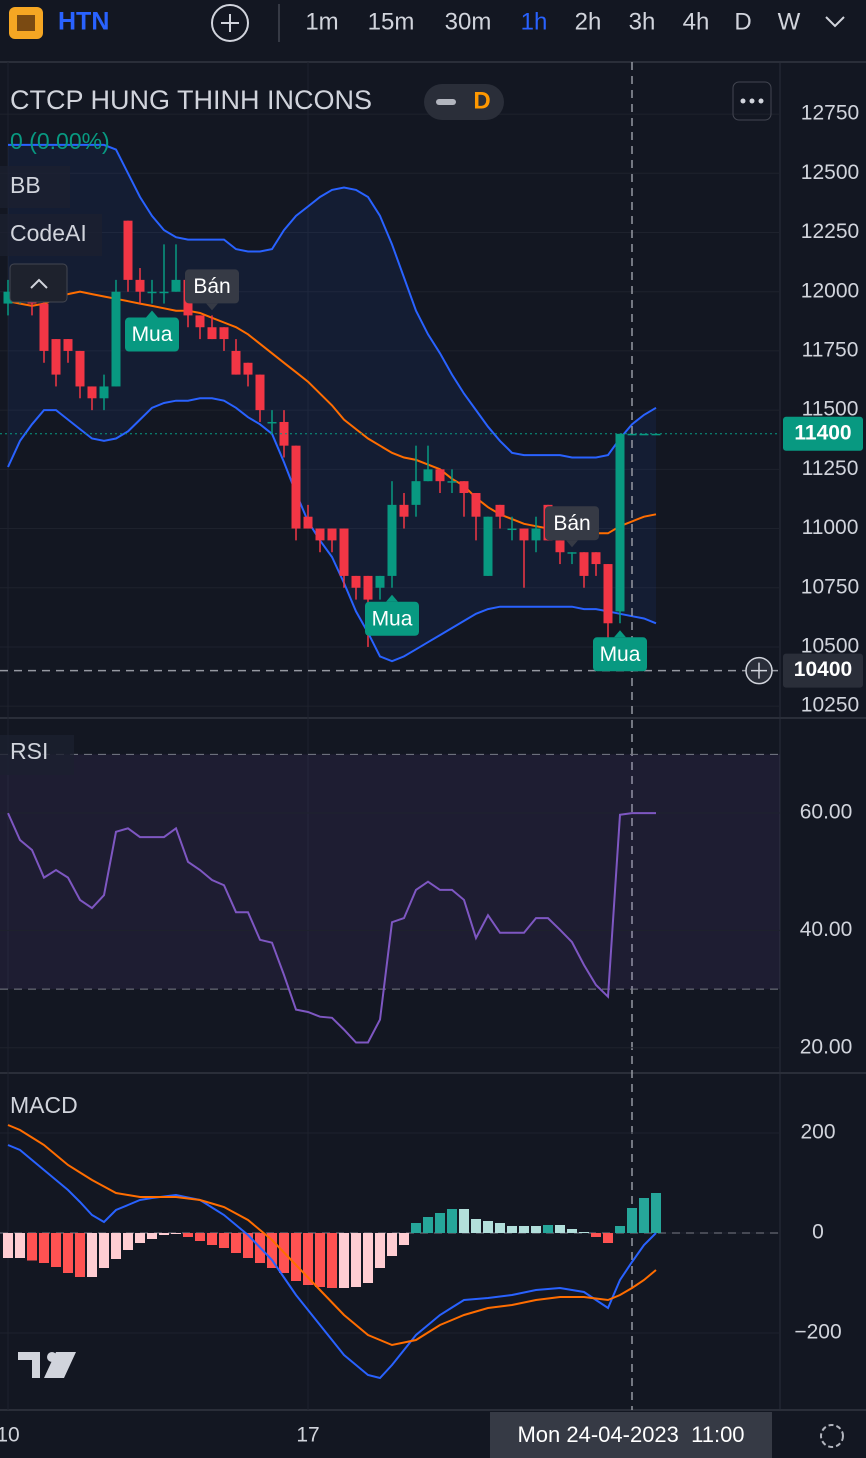 This screenshot has width=866, height=1458. What do you see at coordinates (830, 349) in the screenshot?
I see `y-tick-label: 11750` at bounding box center [830, 349].